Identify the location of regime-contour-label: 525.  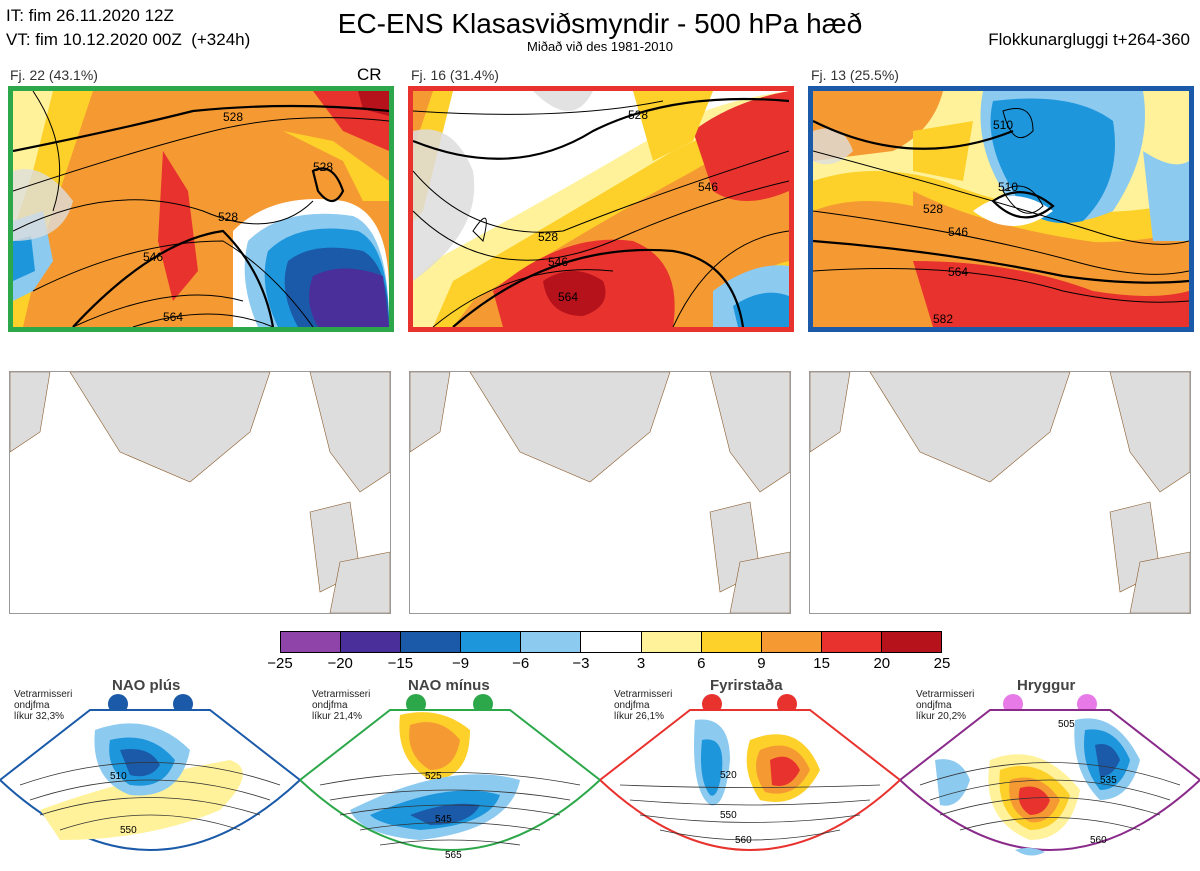
(433, 776).